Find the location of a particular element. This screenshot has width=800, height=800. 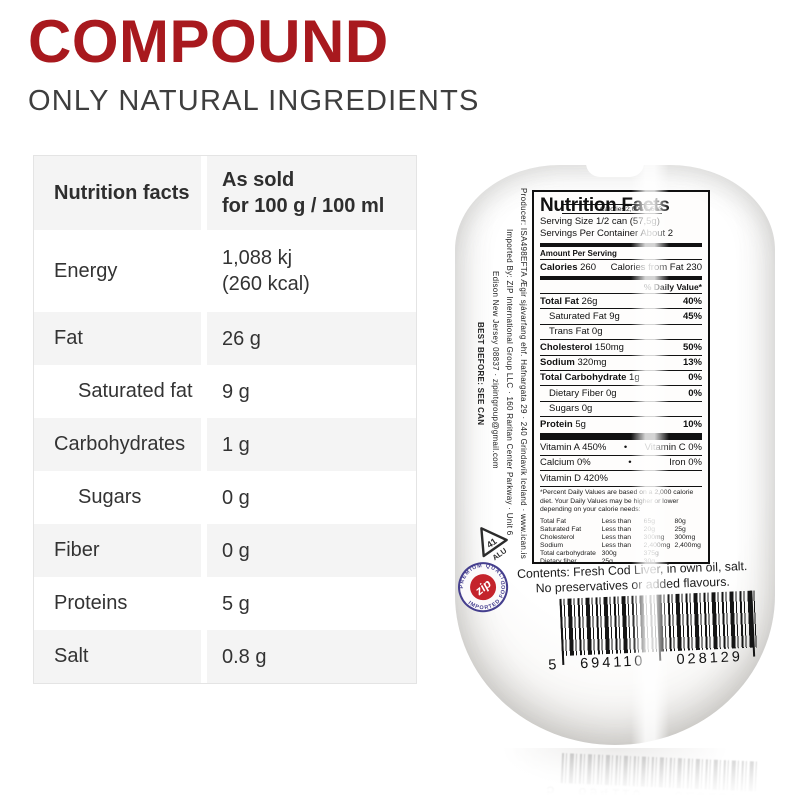

table-row-sugars: Sugars 0 g is located at coordinates (225, 497).